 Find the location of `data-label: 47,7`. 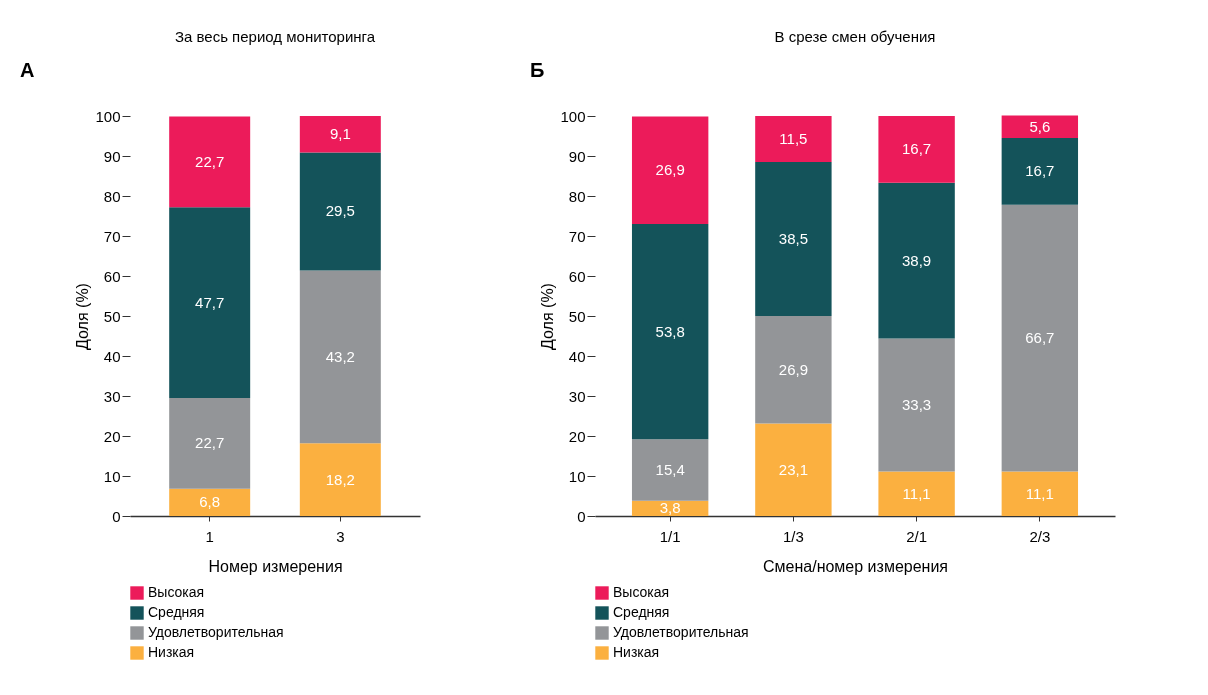

data-label: 47,7 is located at coordinates (210, 302).